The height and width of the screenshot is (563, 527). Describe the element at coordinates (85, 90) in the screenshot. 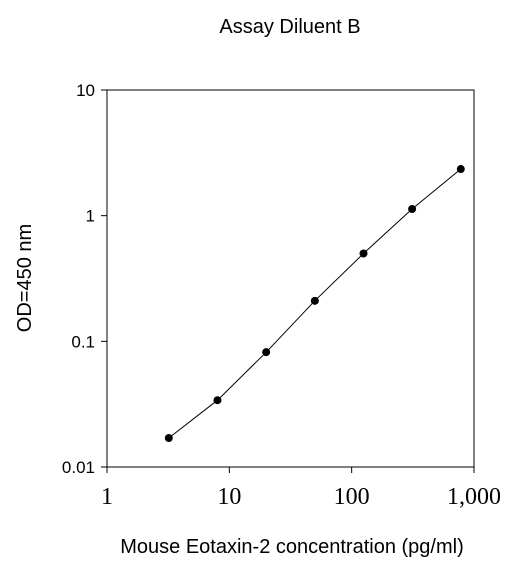

I see `y-tick-label: 10` at that location.